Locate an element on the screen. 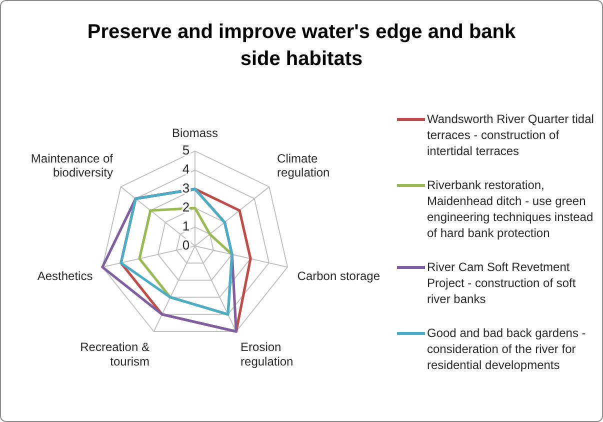 The image size is (603, 422). legend-label: Riverbank restoration, Maidenhead ditch - use green engineering techniques instead of hard bank protection is located at coordinates (510, 209).